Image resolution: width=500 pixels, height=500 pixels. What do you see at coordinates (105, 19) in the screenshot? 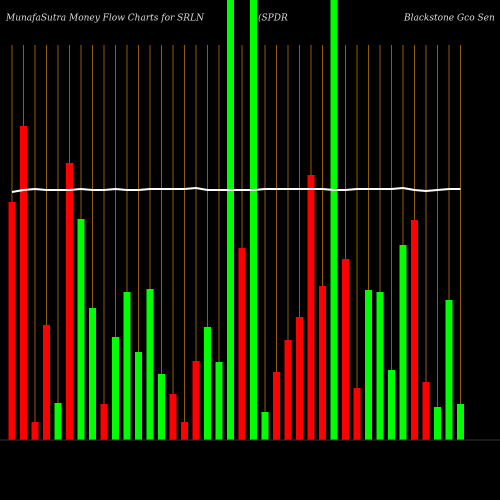
I see `chart-title: MunafaSutra Money Flow Charts for SRLN` at bounding box center [105, 19].